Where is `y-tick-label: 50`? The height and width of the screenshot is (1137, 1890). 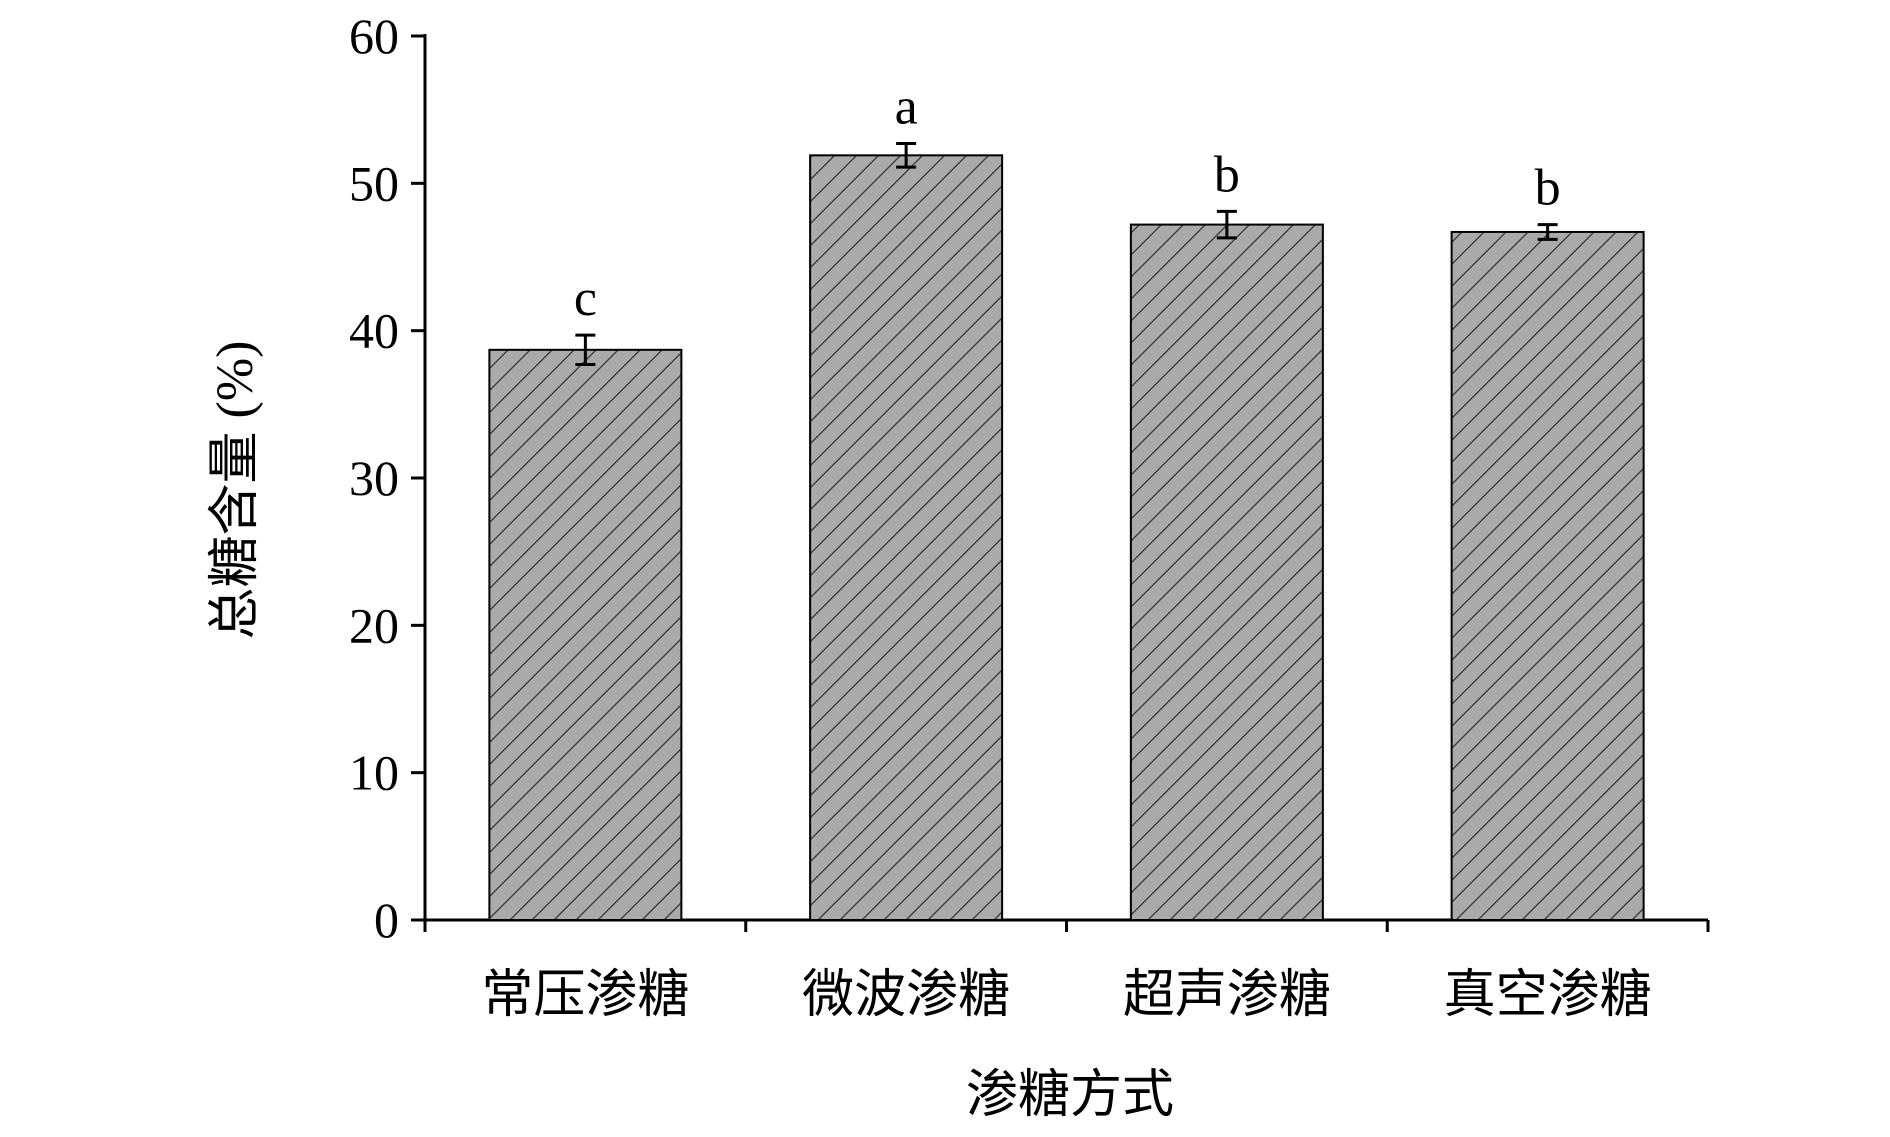
y-tick-label: 50 is located at coordinates (374, 183).